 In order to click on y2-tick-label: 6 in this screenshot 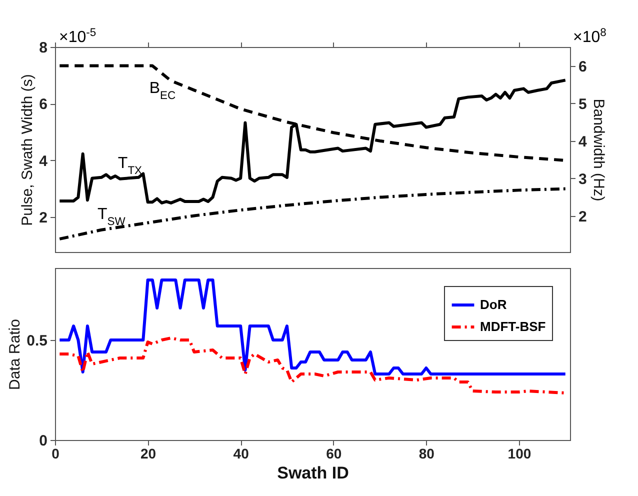, I will do `click(582, 67)`.